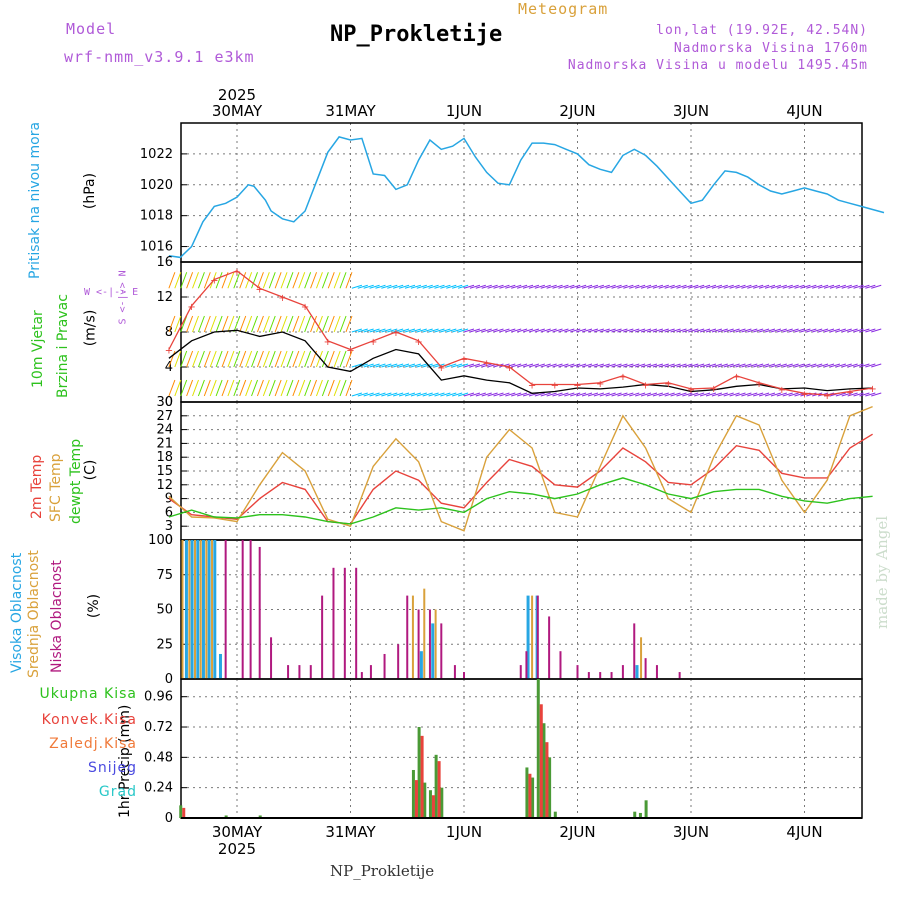 This screenshot has height=900, width=900. I want to click on cloud-mid-bar, so click(212, 609).